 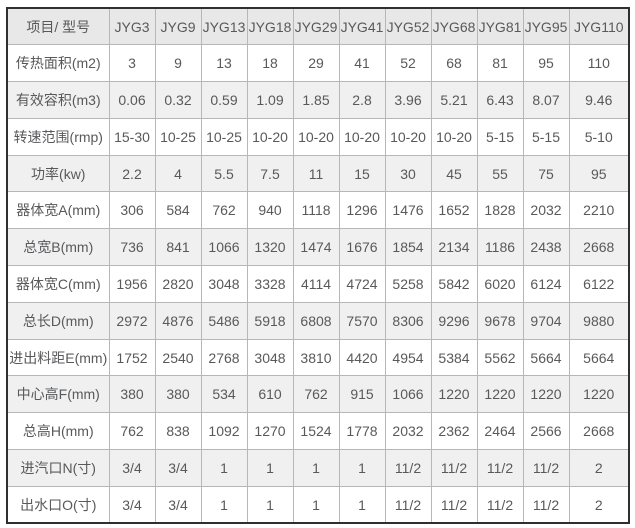 I want to click on table-cell: 762, so click(x=132, y=431).